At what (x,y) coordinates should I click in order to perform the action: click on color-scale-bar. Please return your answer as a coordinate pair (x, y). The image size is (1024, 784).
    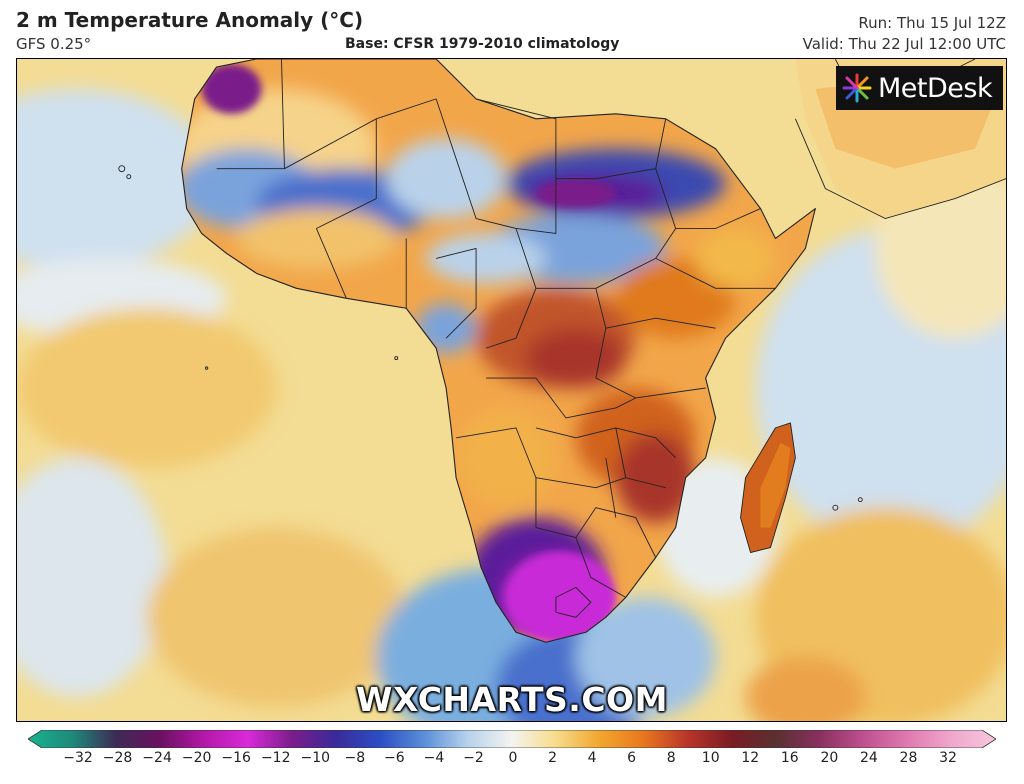
    Looking at the image, I should click on (512, 739).